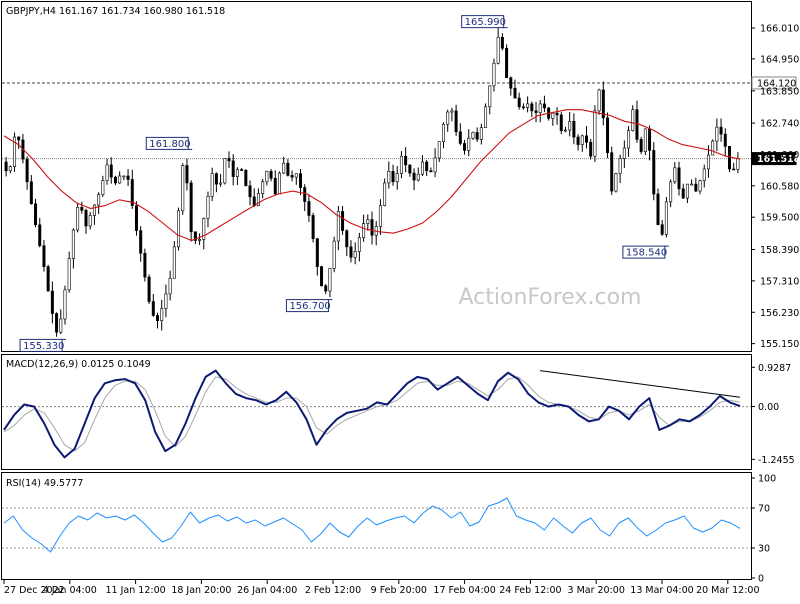 This screenshot has height=604, width=800. I want to click on x-tick-label: 9 Feb 20:00, so click(399, 590).